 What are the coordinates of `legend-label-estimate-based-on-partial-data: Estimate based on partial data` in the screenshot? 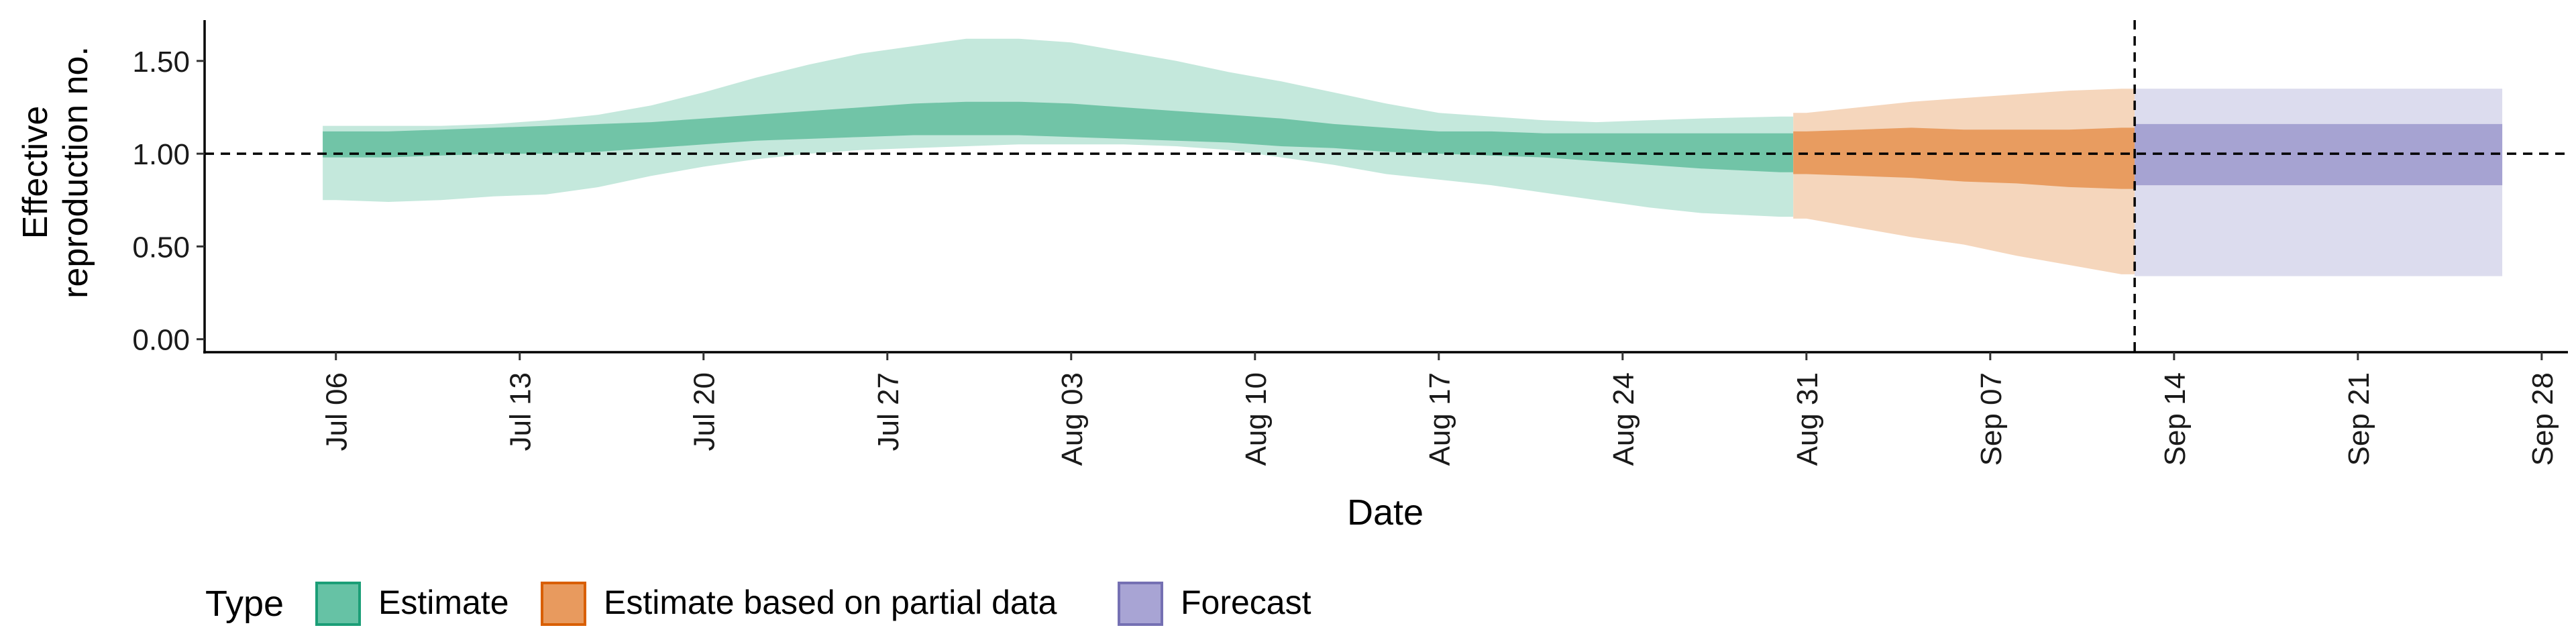 It's located at (830, 602).